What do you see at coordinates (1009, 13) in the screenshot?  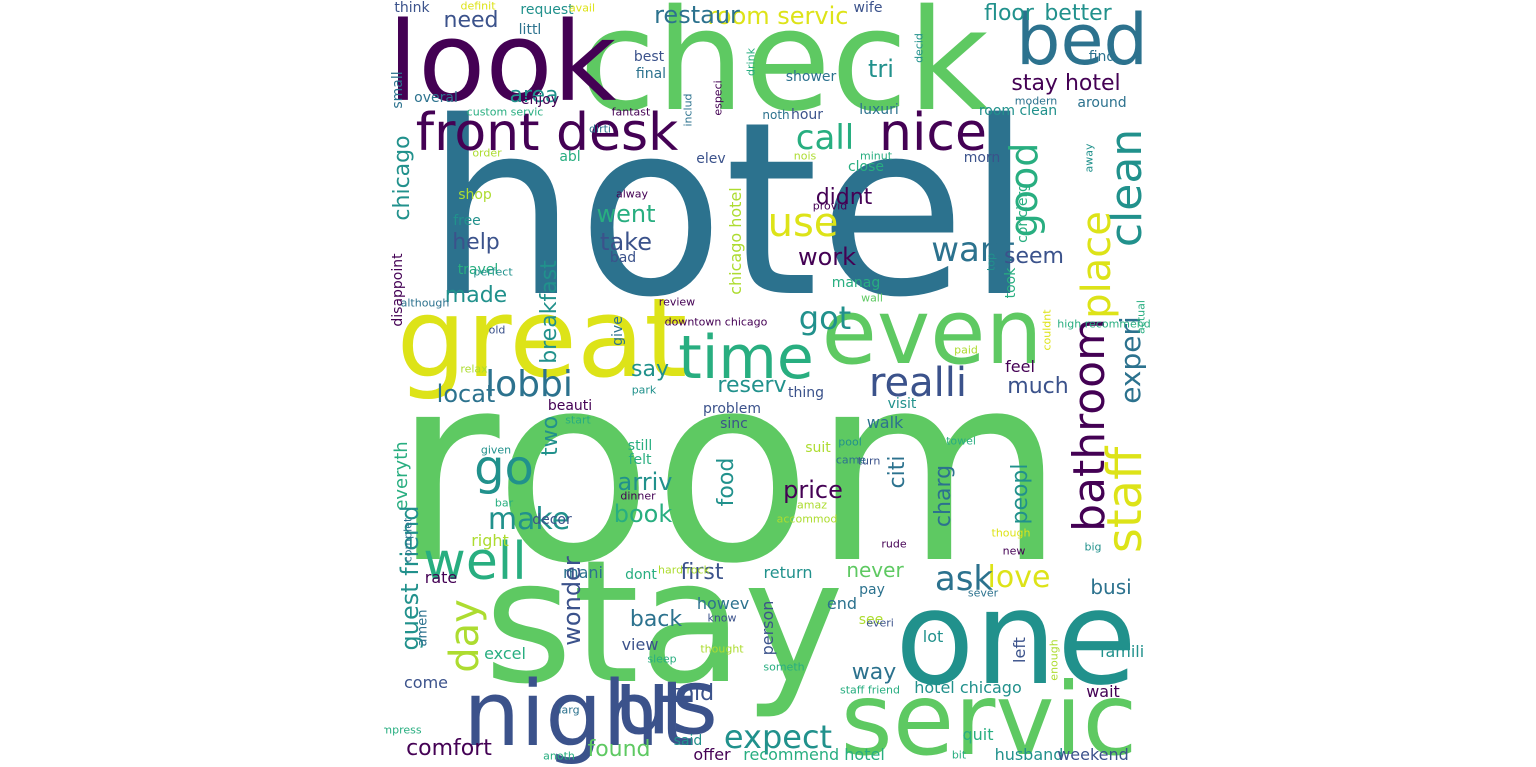 I see `word-36: floor` at bounding box center [1009, 13].